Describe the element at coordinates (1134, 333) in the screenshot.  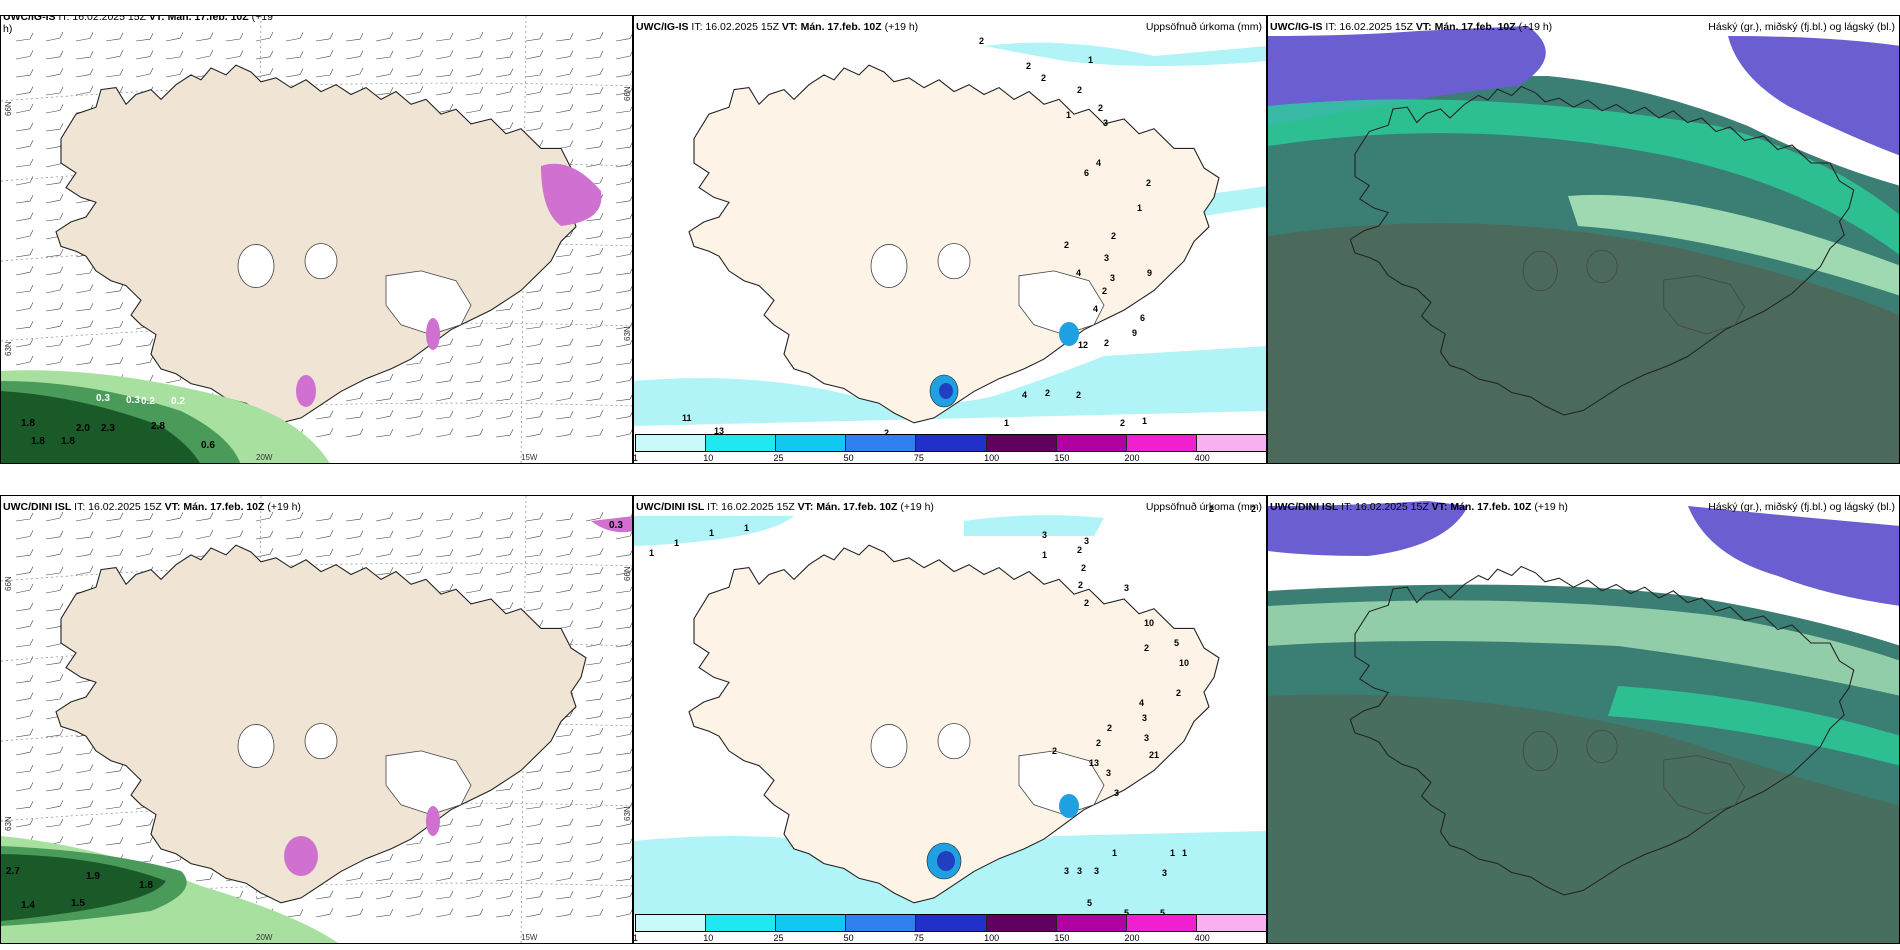
I see `map-value: 9` at that location.